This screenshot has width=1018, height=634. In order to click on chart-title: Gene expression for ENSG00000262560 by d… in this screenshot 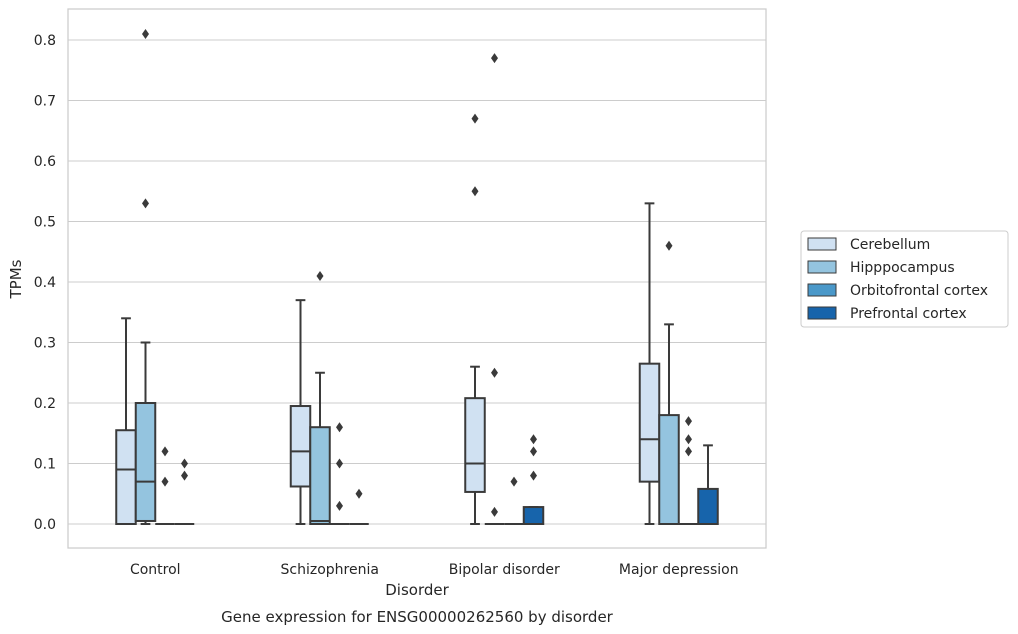, I will do `click(417, 617)`.